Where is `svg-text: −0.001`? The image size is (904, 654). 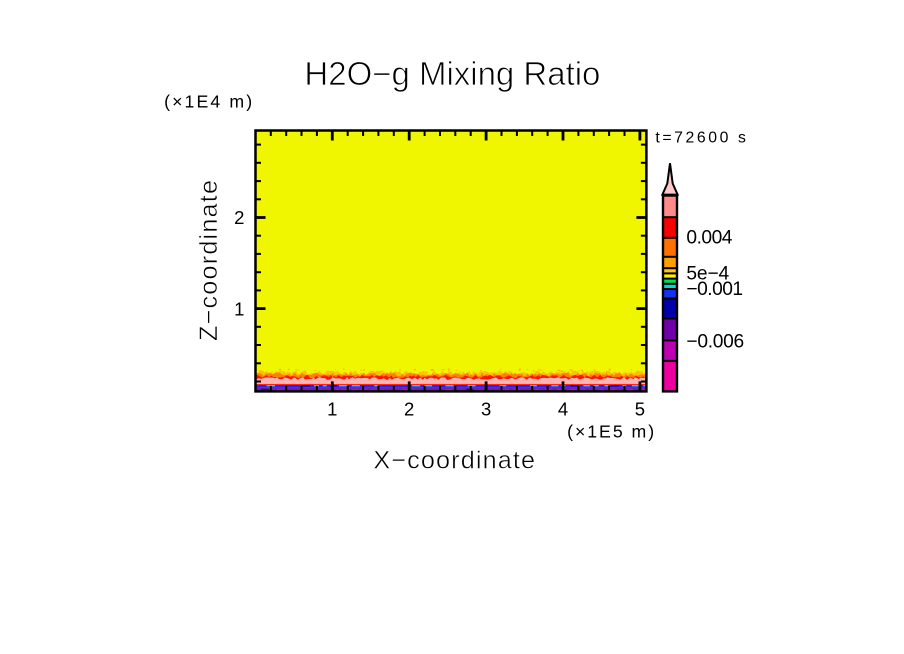
svg-text: −0.001 is located at coordinates (714, 289).